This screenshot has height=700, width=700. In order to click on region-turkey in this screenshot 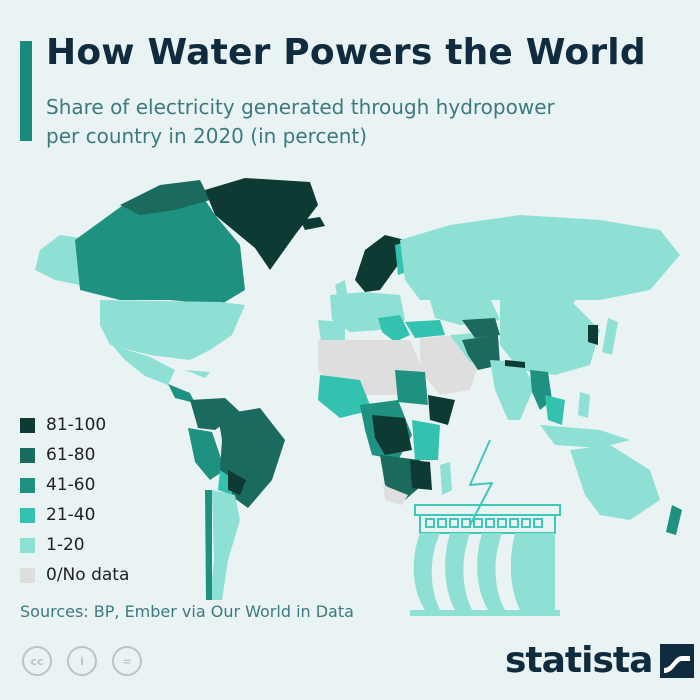, I will do `click(425, 329)`.